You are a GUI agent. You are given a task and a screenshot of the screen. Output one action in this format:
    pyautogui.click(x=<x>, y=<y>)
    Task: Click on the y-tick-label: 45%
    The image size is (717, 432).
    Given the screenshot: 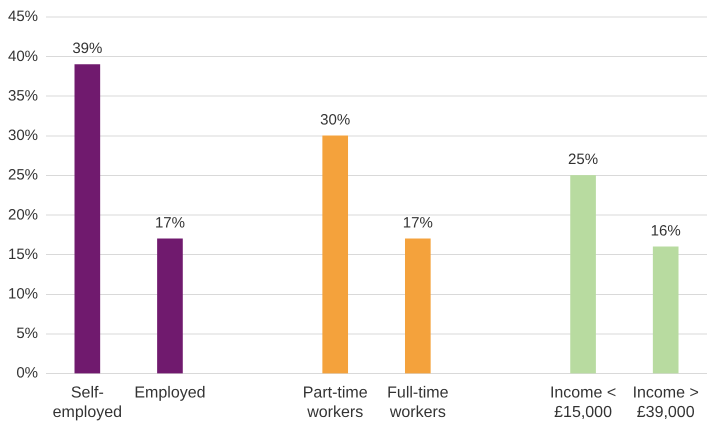 What is the action you would take?
    pyautogui.click(x=23, y=17)
    